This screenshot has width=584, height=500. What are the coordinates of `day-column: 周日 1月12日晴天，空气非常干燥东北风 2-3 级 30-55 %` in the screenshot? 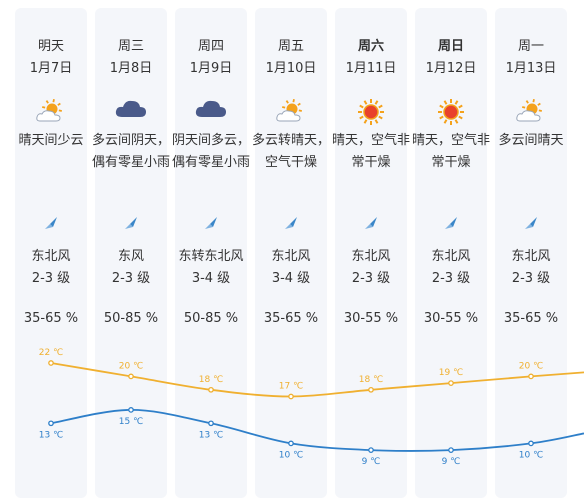 It's located at (451, 253).